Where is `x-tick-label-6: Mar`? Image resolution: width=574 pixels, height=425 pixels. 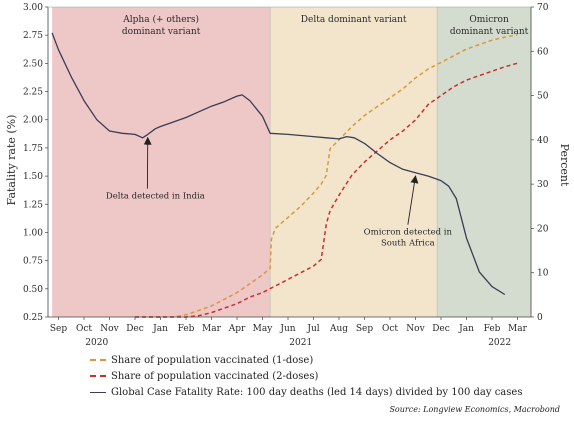 x-tick-label-6: Mar is located at coordinates (212, 329).